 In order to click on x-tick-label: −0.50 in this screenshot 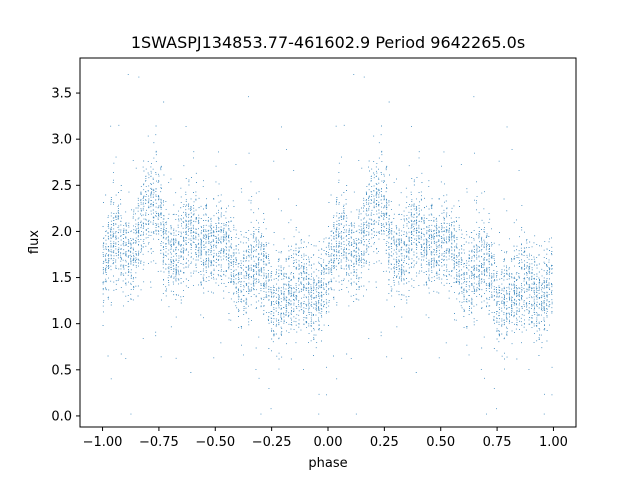, I will do `click(215, 442)`.